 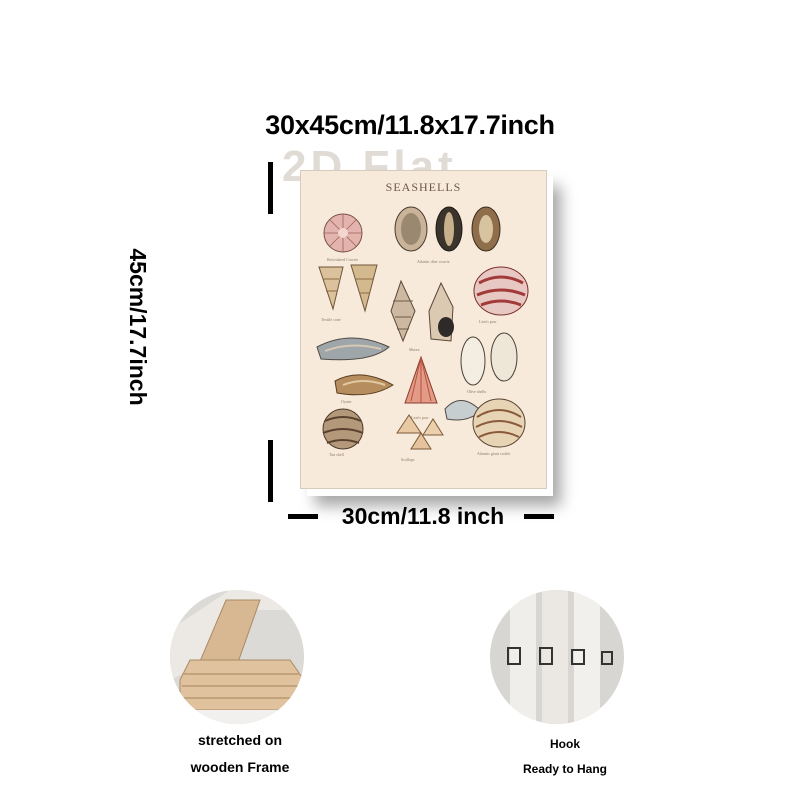 What do you see at coordinates (138, 327) in the screenshot?
I see `dimension-left-label: 45cm/17.7inch` at bounding box center [138, 327].